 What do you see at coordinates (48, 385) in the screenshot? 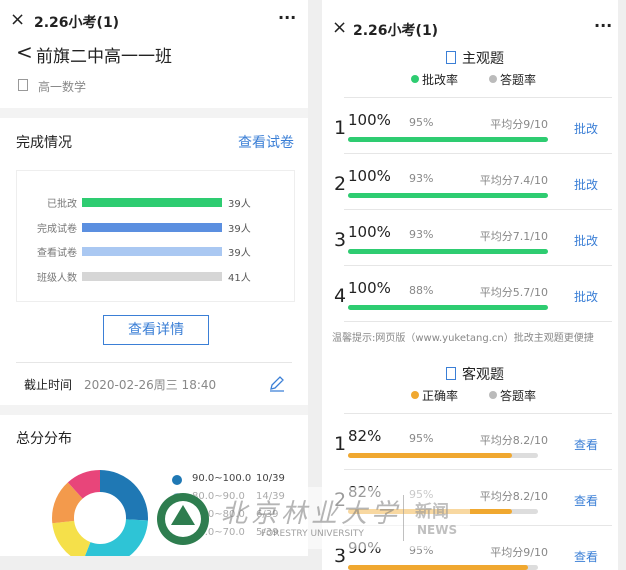
I see `deadline-label: 截止时间` at bounding box center [48, 385].